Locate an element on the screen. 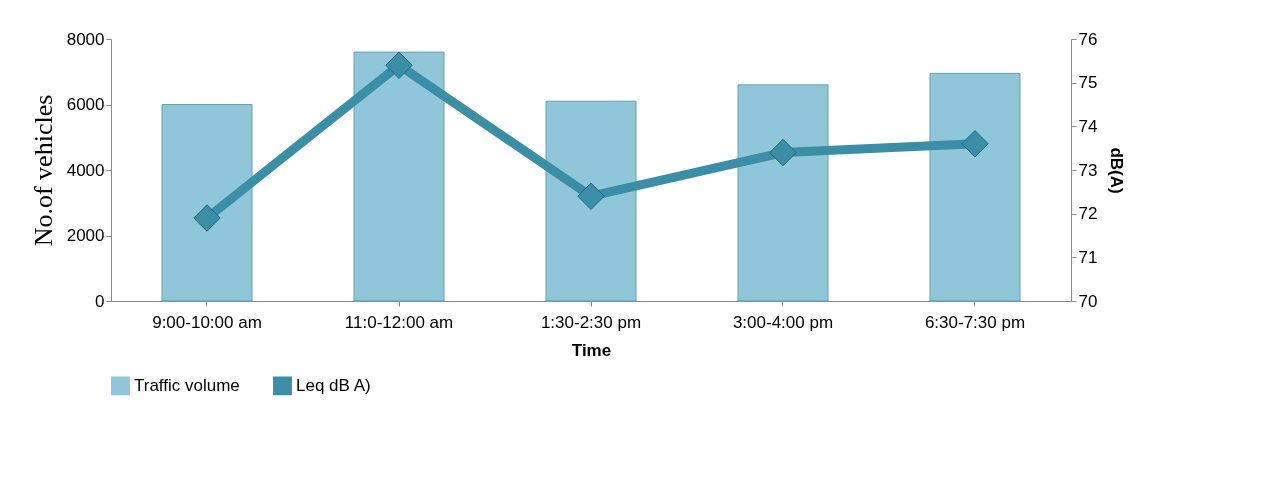 The width and height of the screenshot is (1281, 483). legend-label: Traffic volume is located at coordinates (187, 385).